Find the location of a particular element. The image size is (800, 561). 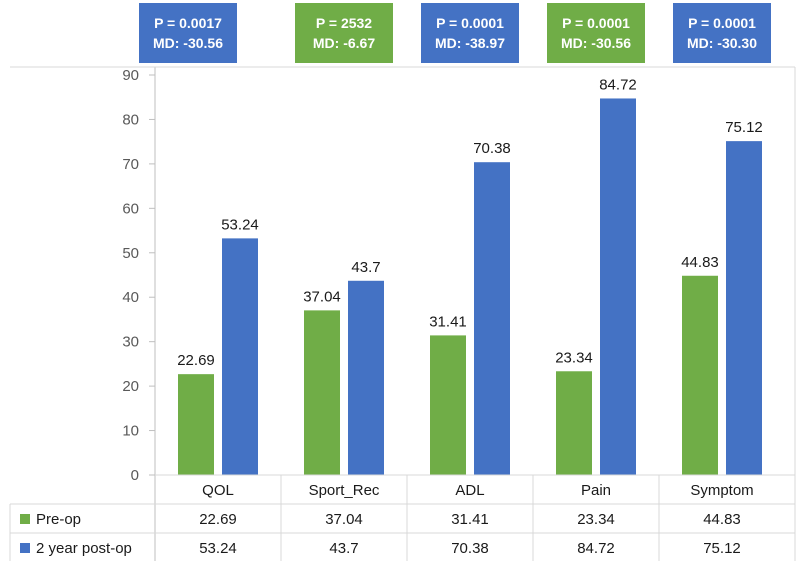

bar-pre-op-pain is located at coordinates (574, 423).